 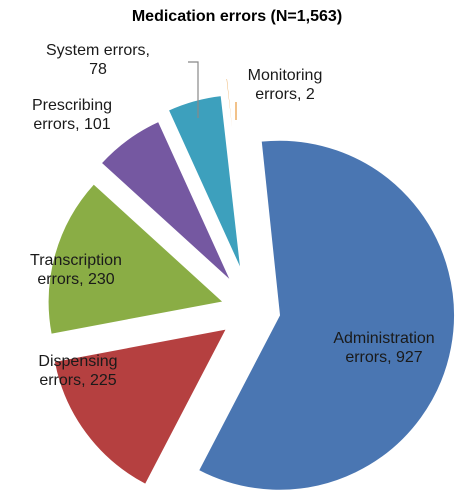 I want to click on data-label-transcription: Transcription errors, 230, so click(x=76, y=270).